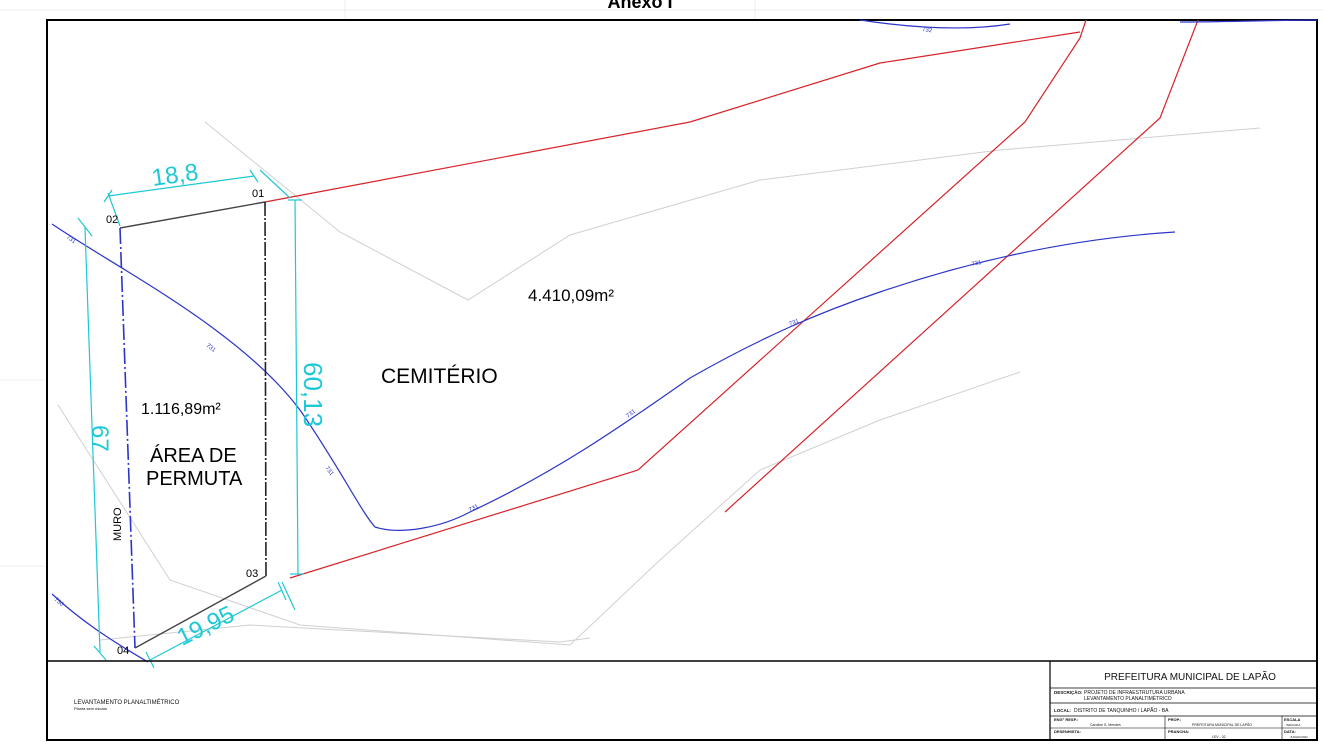 The width and height of the screenshot is (1323, 744). I want to click on permuta-area-label: 1.116,89m², so click(181, 409).